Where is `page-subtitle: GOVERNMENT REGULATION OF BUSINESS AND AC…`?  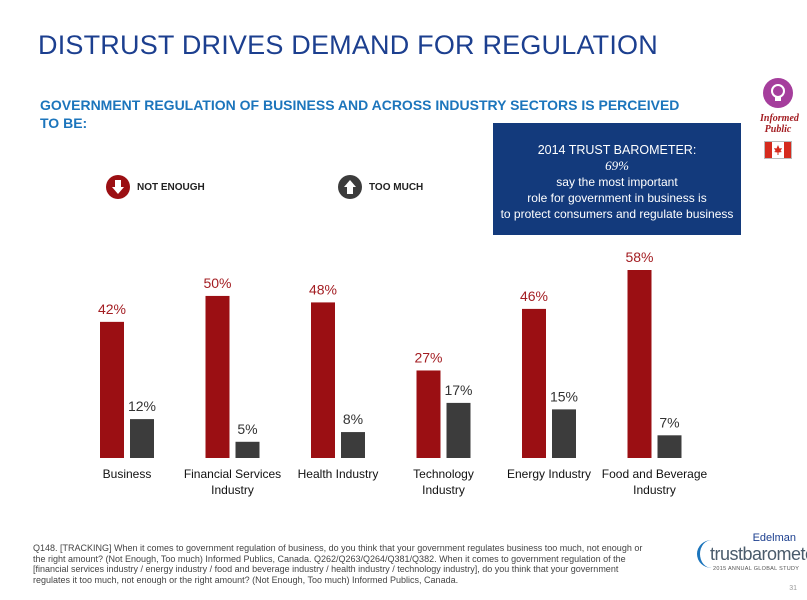
page-subtitle: GOVERNMENT REGULATION OF BUSINESS AND AC… is located at coordinates (360, 114).